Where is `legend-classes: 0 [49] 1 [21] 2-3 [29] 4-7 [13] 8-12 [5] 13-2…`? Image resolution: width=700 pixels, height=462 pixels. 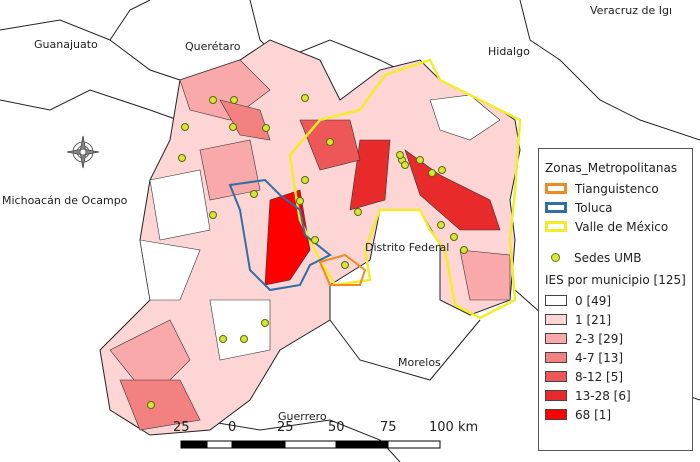 legend-classes: 0 [49] 1 [21] 2-3 [29] 4-7 [13] 8-12 [5] 13-2… is located at coordinates (615, 357).